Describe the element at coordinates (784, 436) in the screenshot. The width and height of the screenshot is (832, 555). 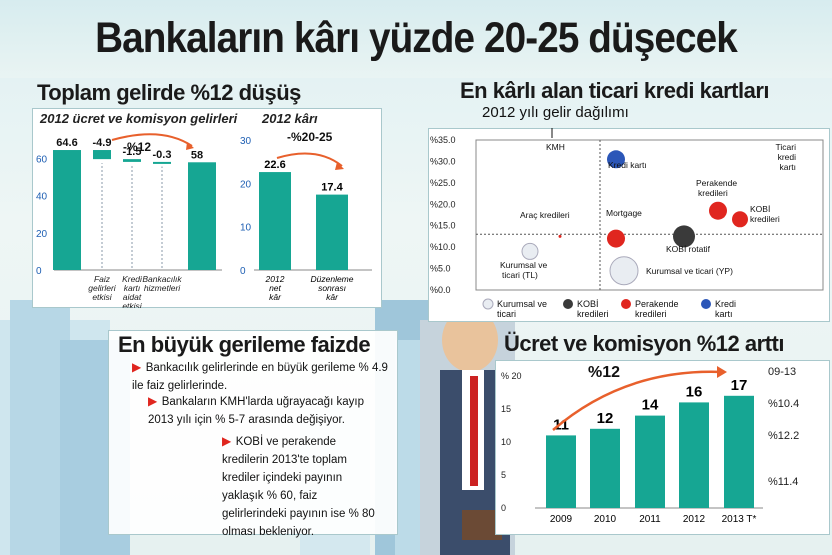
I see `panel5-side-label: %12.2` at that location.